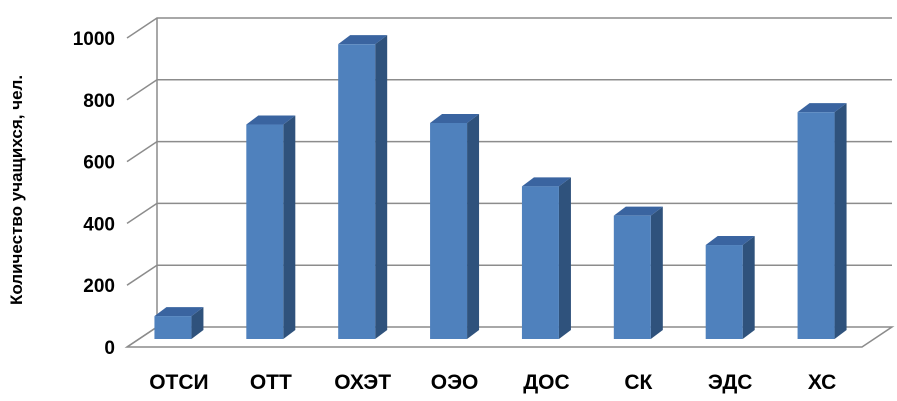  What do you see at coordinates (178, 382) in the screenshot?
I see `x-category-label: ОТСИ` at bounding box center [178, 382].